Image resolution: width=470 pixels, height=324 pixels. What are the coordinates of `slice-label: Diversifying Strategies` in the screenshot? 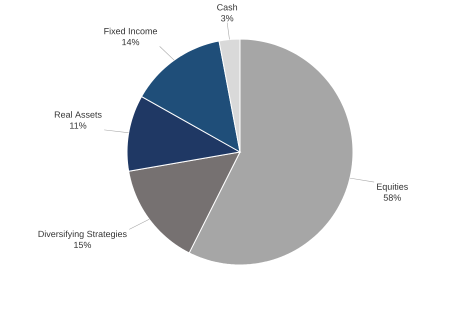 It's located at (82, 234).